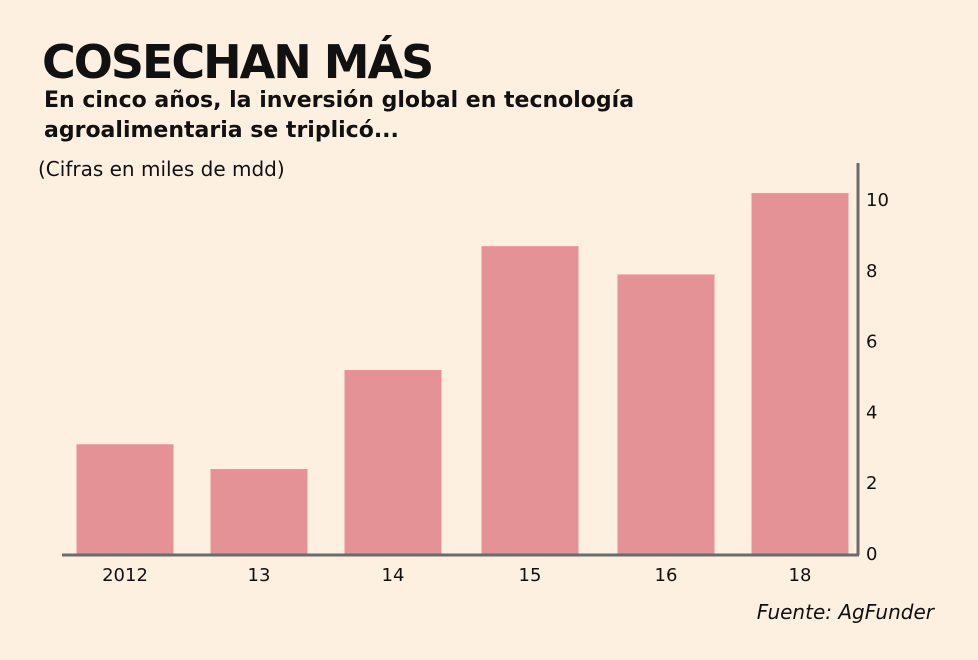  I want to click on x-tick-label-14: 14, so click(393, 575).